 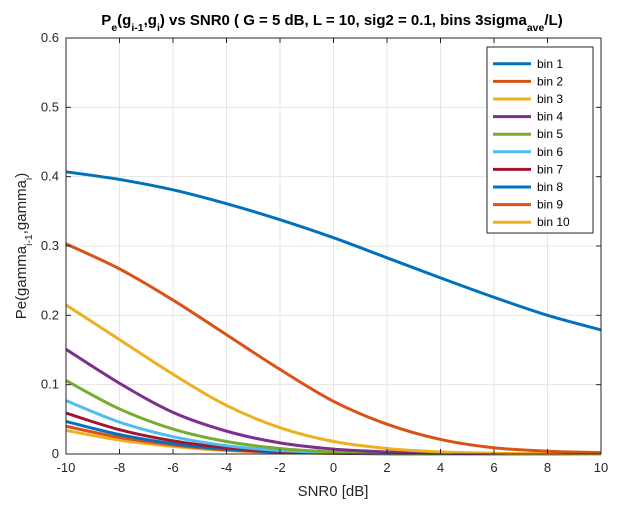 I want to click on y-tick-label: 0.6, so click(x=50, y=37).